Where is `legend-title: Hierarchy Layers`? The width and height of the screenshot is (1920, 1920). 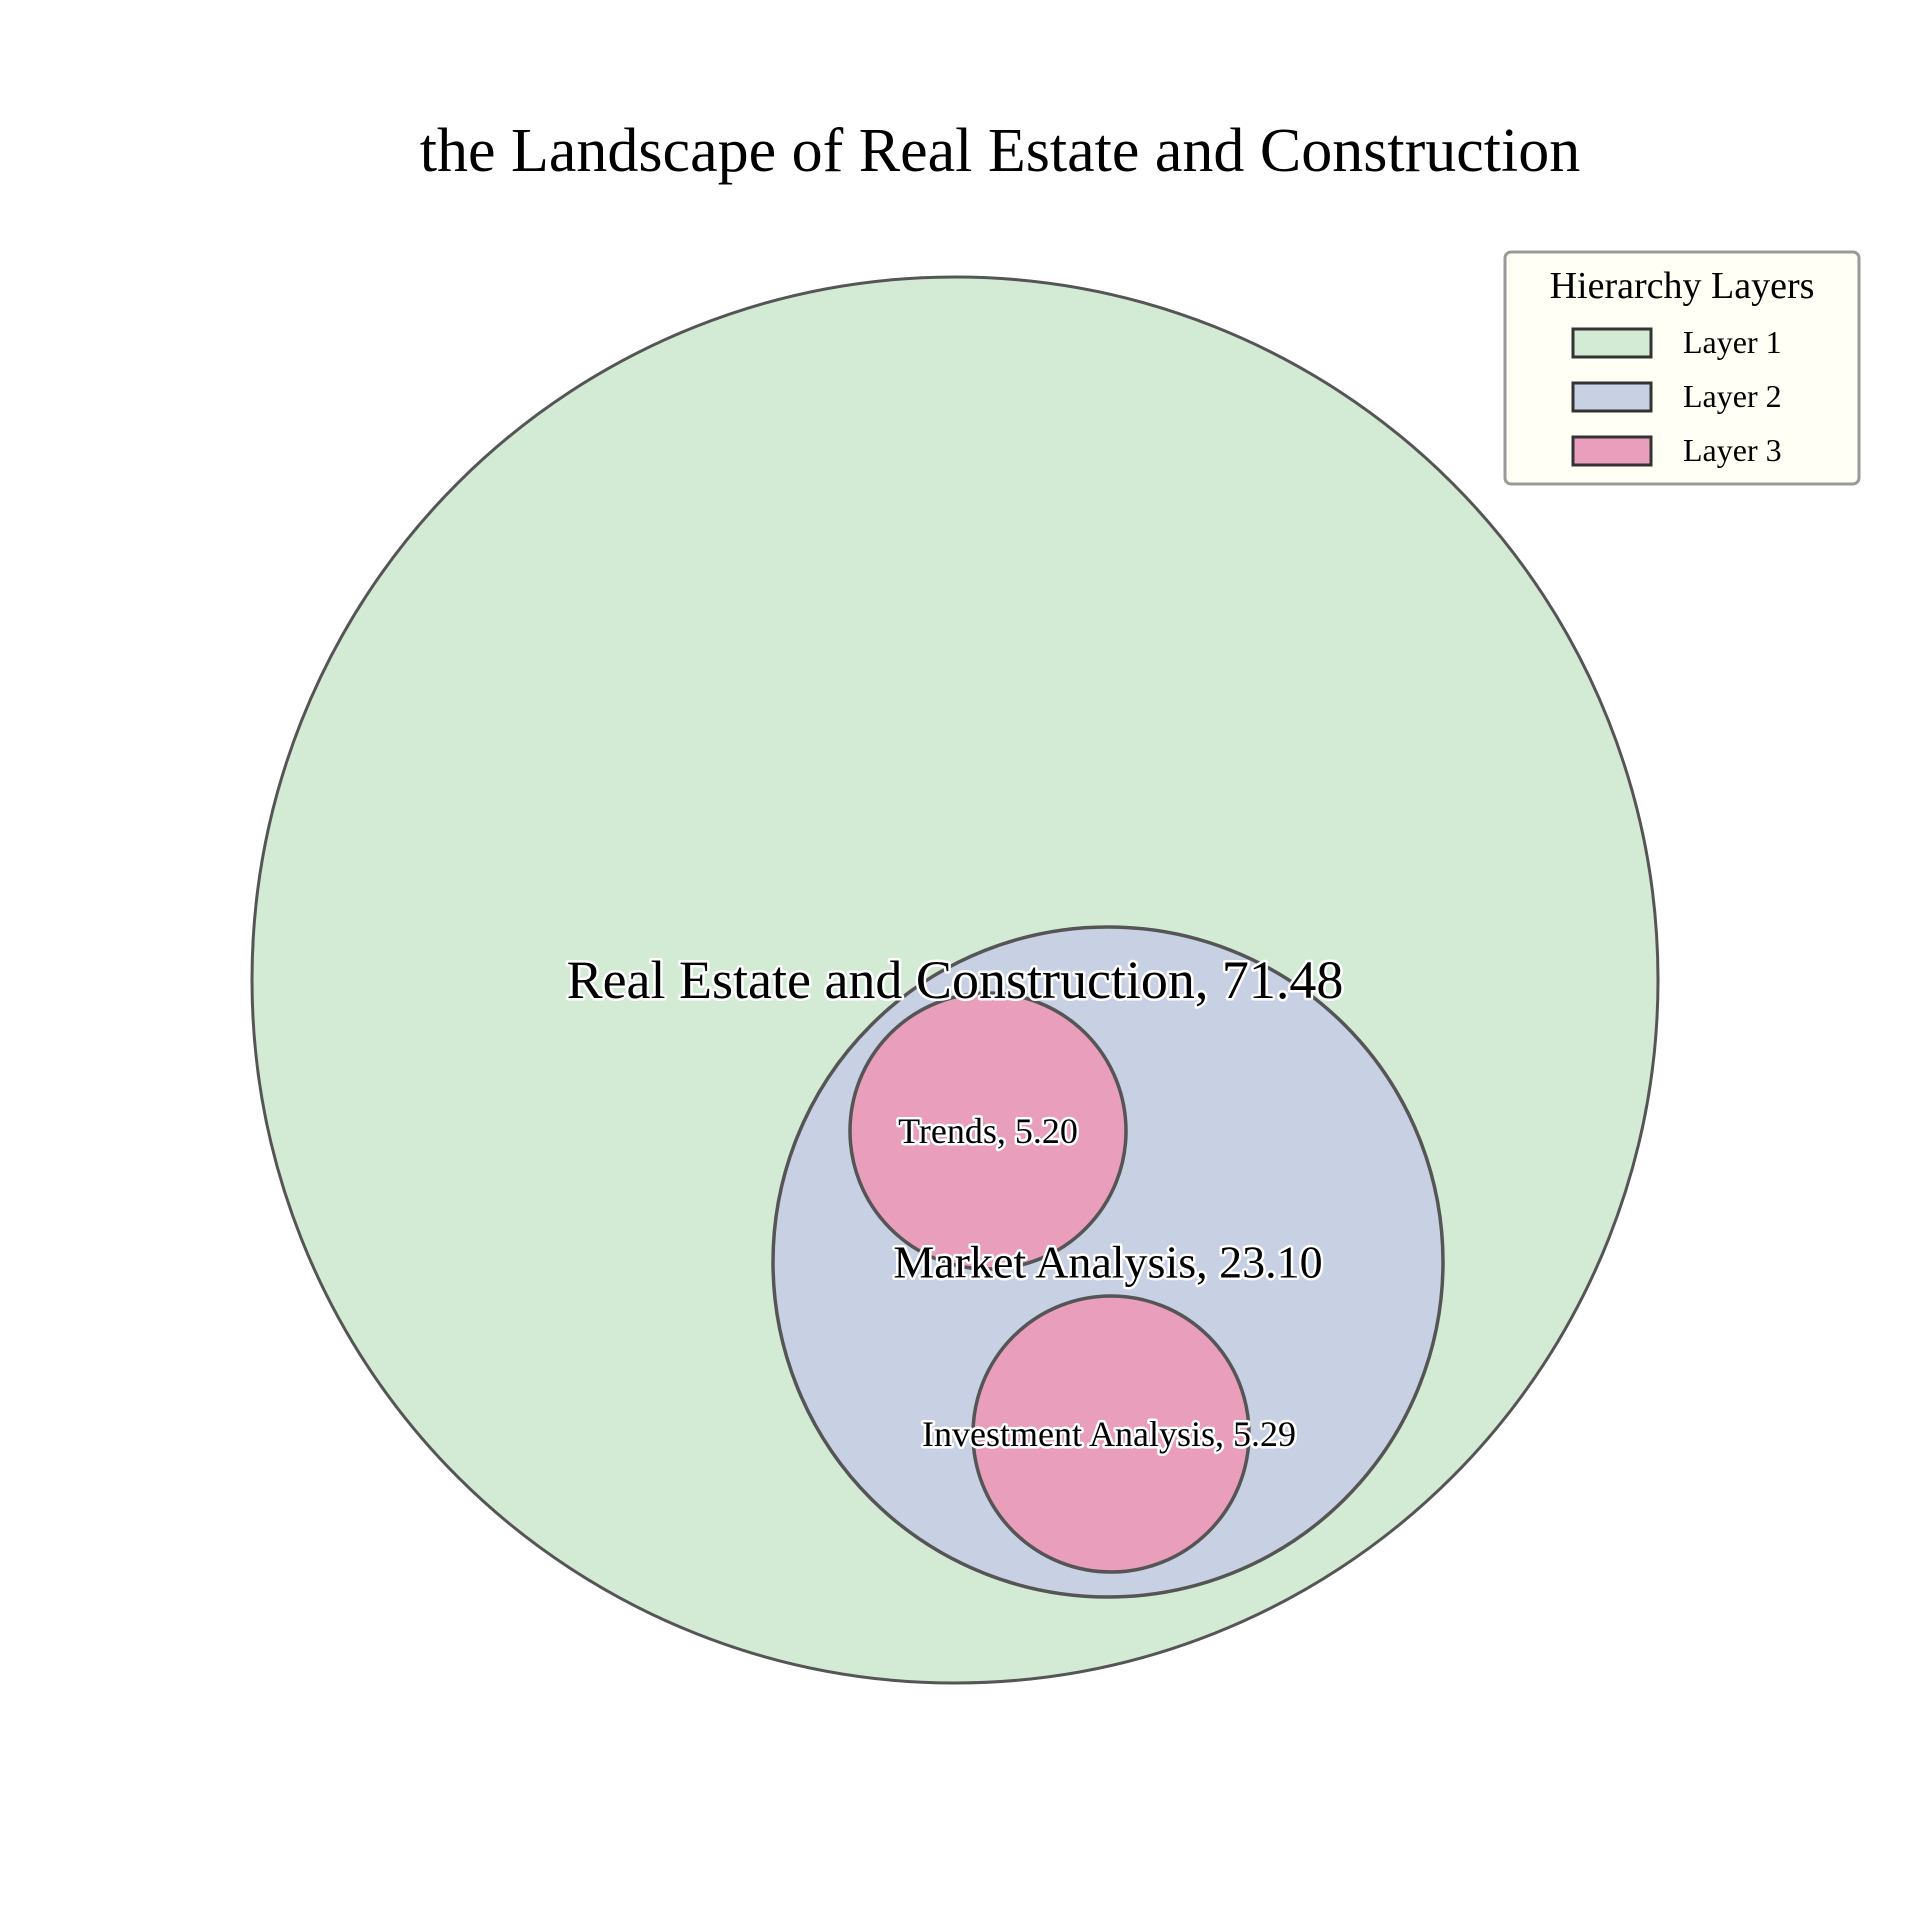 legend-title: Hierarchy Layers is located at coordinates (1682, 286).